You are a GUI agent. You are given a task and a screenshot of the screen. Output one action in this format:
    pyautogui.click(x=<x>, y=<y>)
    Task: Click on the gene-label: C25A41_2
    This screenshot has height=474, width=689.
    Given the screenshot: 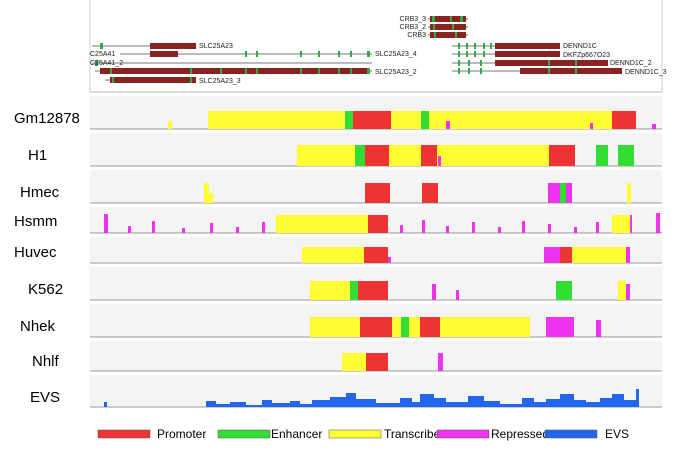 What is the action you would take?
    pyautogui.click(x=106, y=63)
    